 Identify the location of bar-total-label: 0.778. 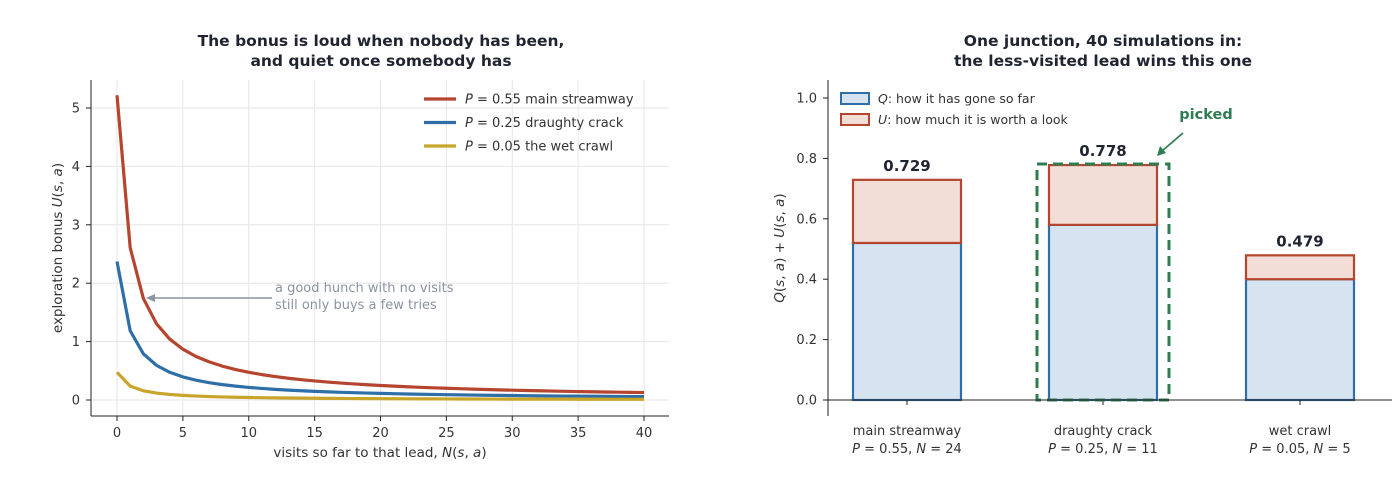
(1102, 151).